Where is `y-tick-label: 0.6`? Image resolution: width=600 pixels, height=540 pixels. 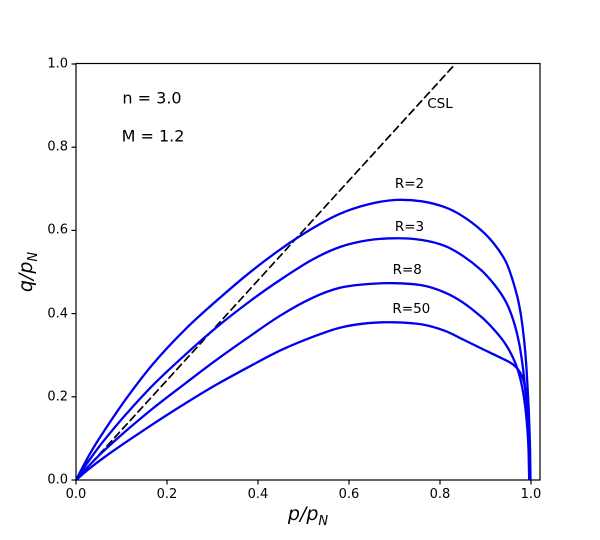
y-tick-label: 0.6 is located at coordinates (57, 230).